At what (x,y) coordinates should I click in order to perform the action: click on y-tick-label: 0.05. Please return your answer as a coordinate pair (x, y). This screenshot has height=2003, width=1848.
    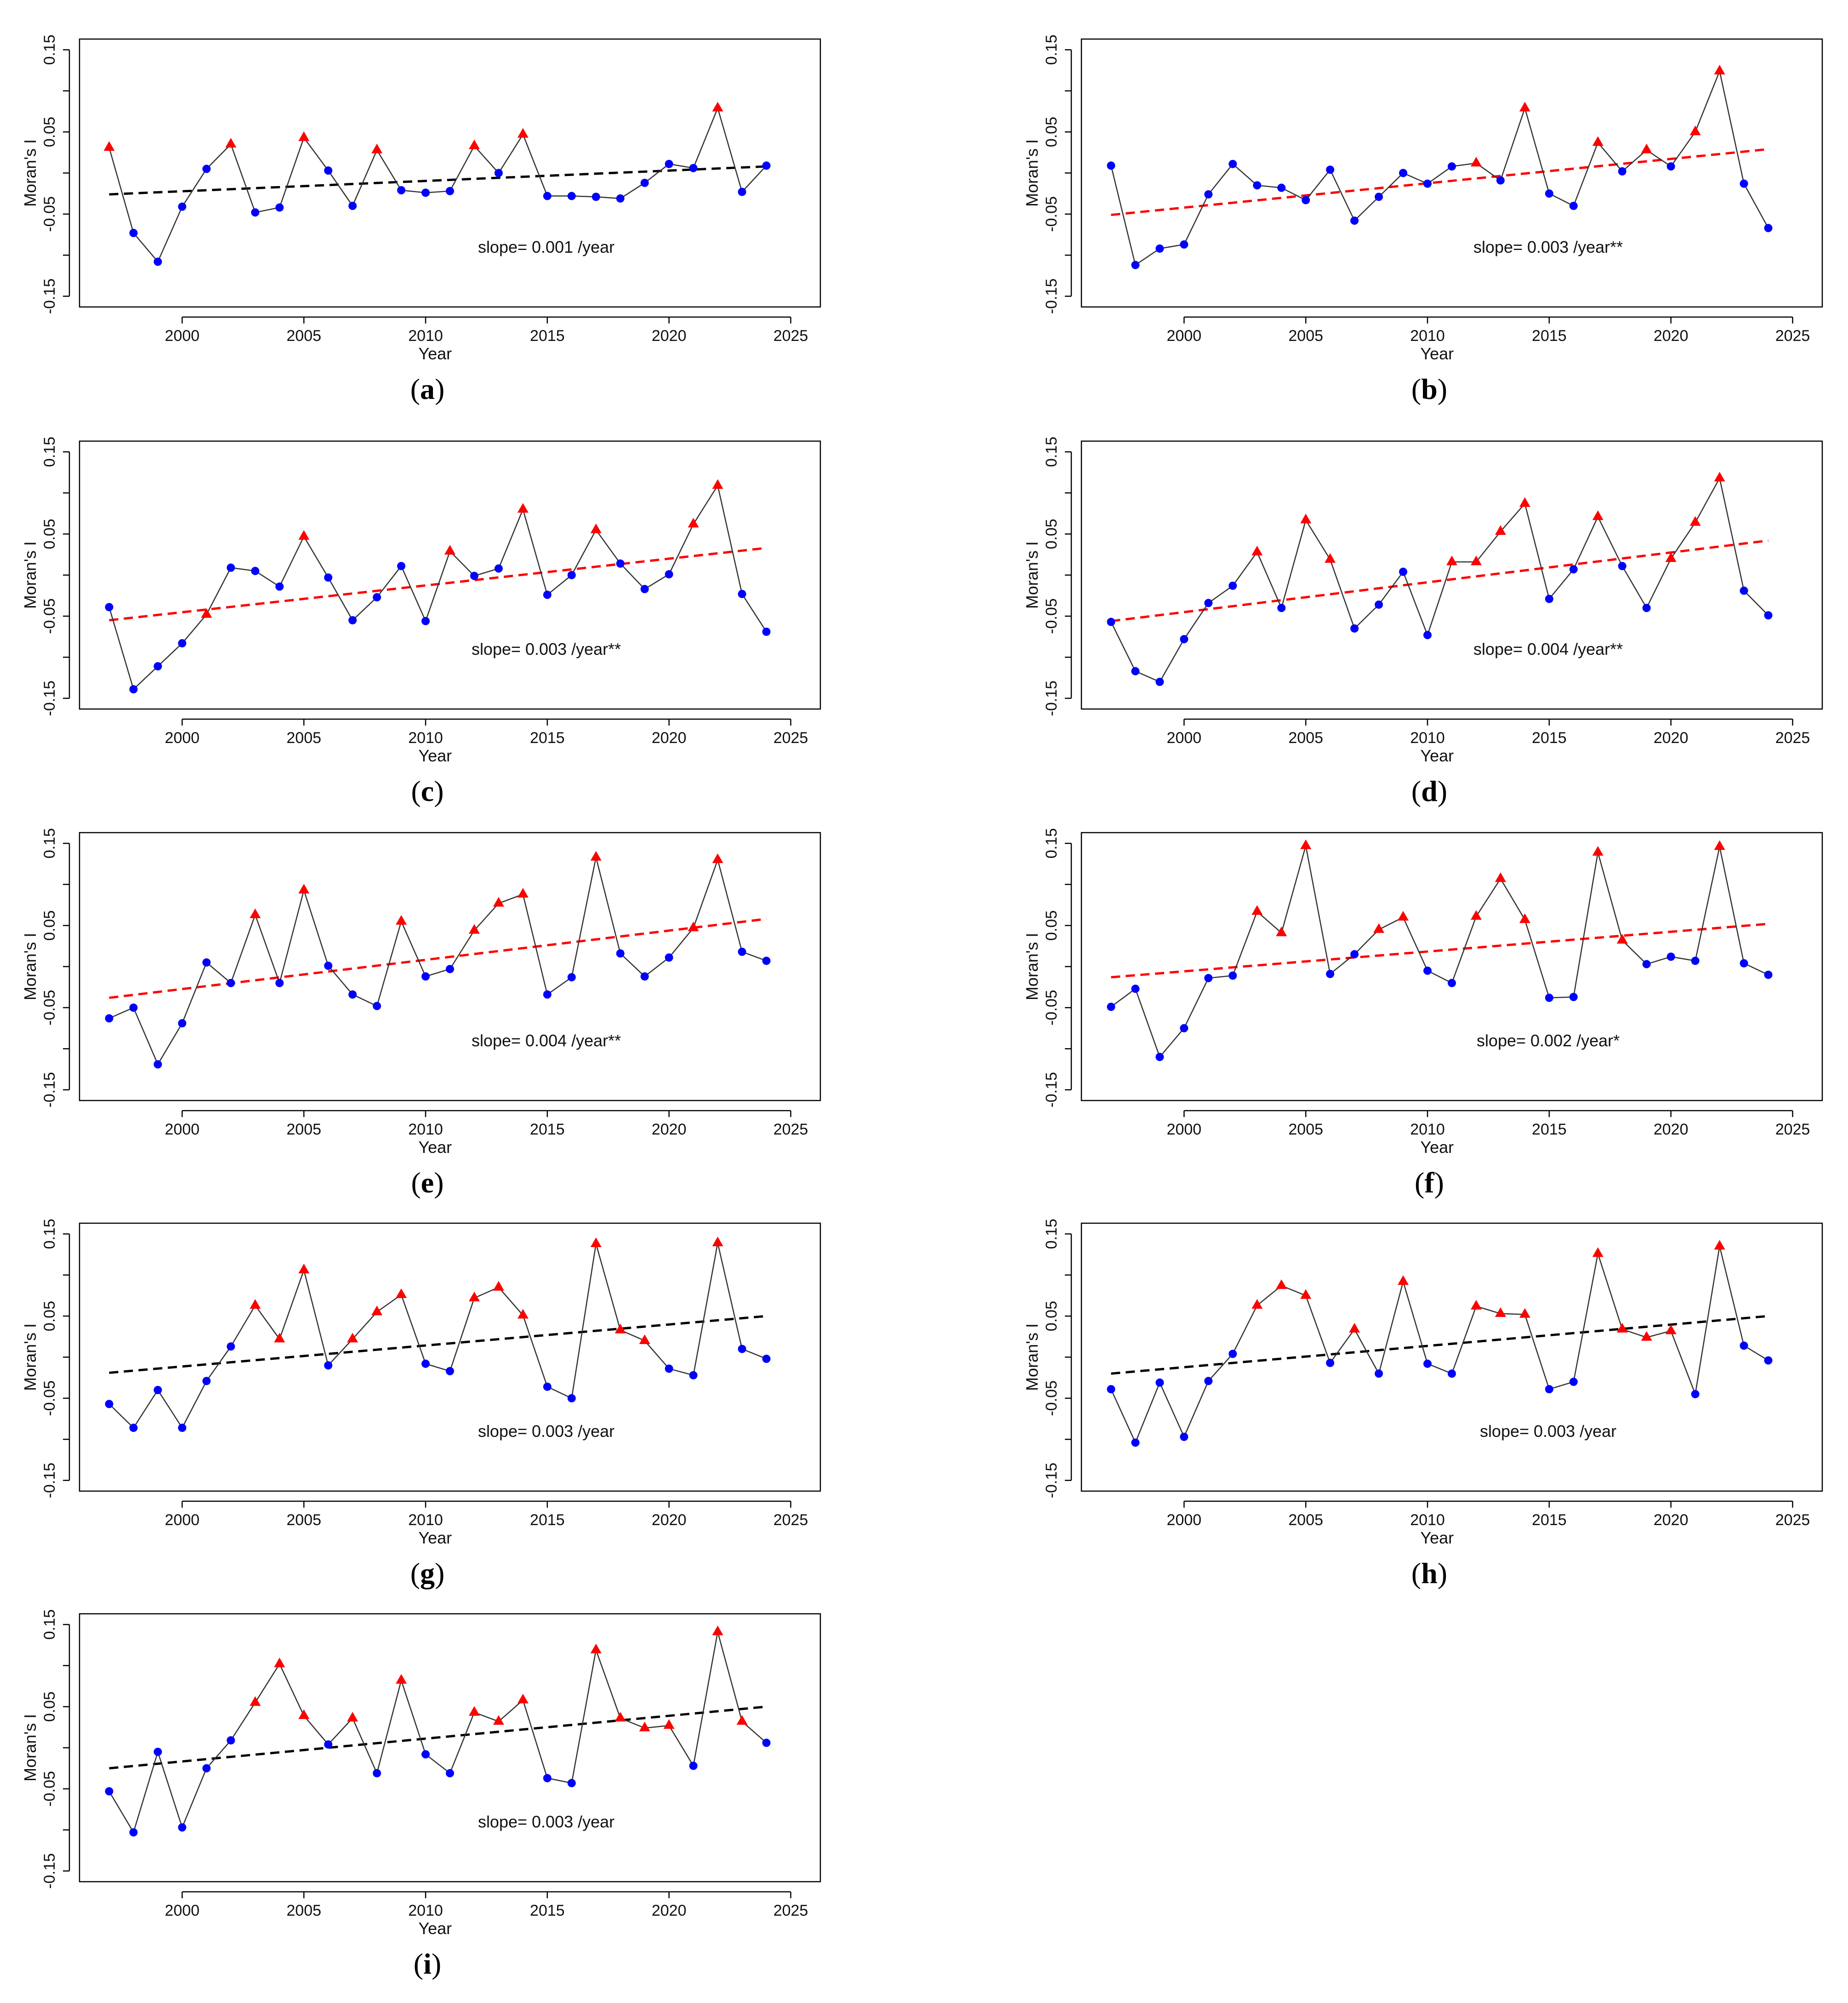
    Looking at the image, I should click on (1051, 132).